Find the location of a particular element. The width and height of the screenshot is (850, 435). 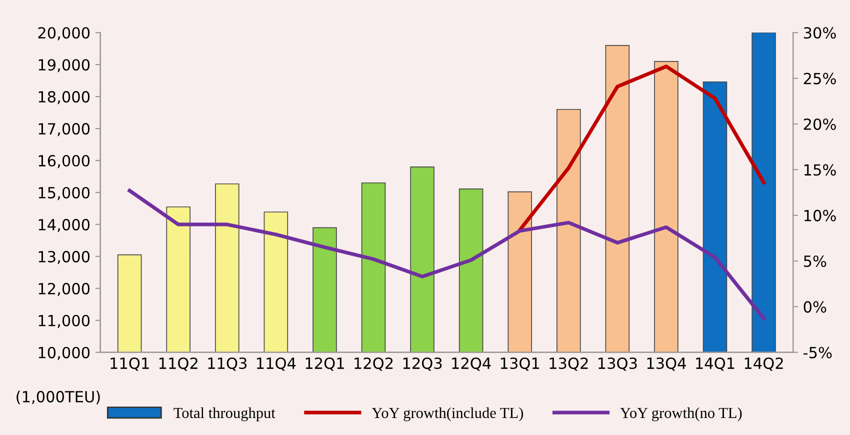

y-axis-title: (1,000TEU) is located at coordinates (58, 397).